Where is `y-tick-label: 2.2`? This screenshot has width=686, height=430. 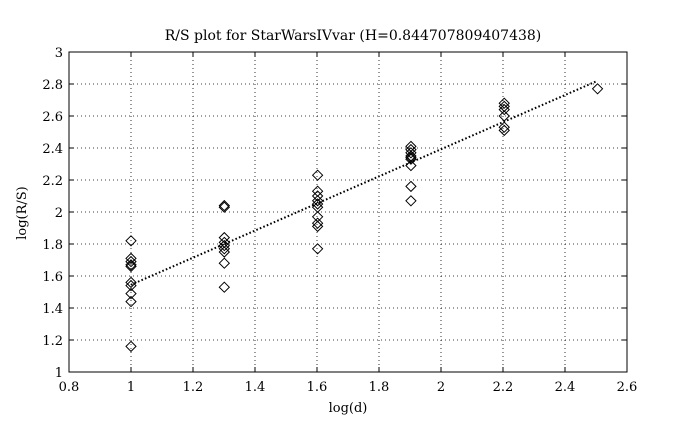
y-tick-label: 2.2 is located at coordinates (52, 181).